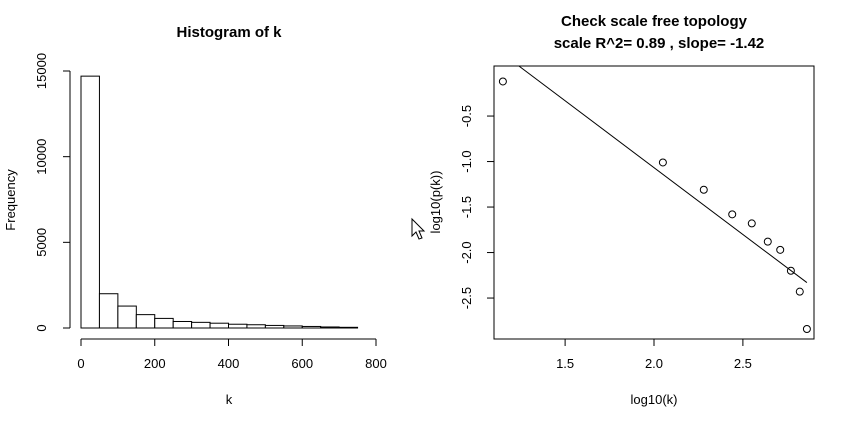  Describe the element at coordinates (565, 363) in the screenshot. I see `scale-free-x-tick-label: 1.5` at that location.